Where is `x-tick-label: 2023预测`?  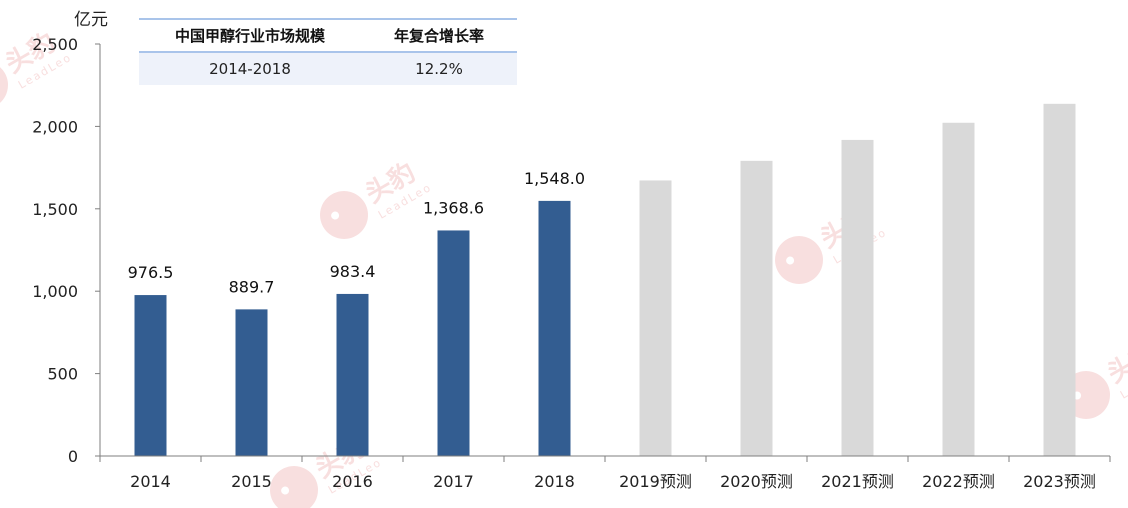 x-tick-label: 2023预测 is located at coordinates (1059, 481).